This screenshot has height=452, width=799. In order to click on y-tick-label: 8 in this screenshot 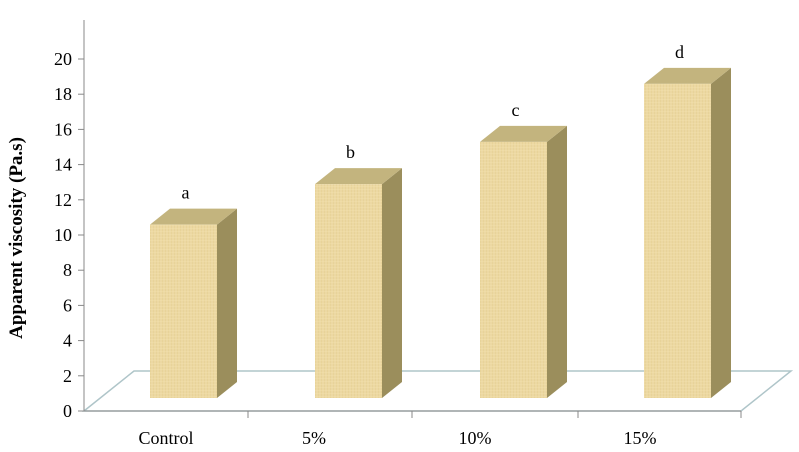, I will do `click(67, 270)`.